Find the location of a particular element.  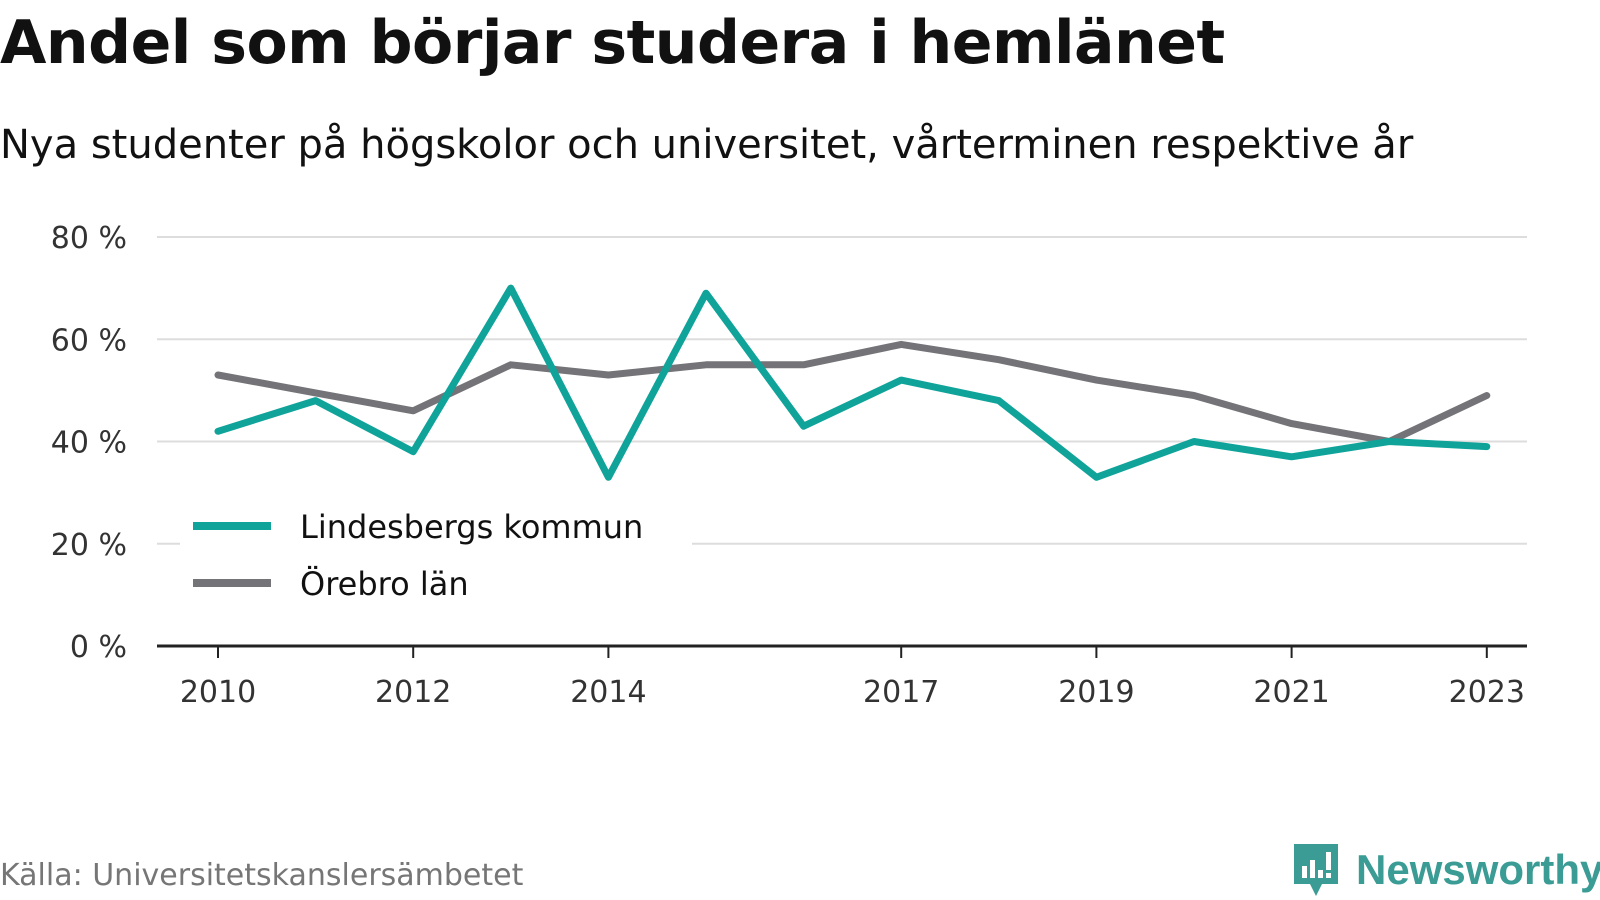

x-tick-label: 2010 is located at coordinates (218, 692).